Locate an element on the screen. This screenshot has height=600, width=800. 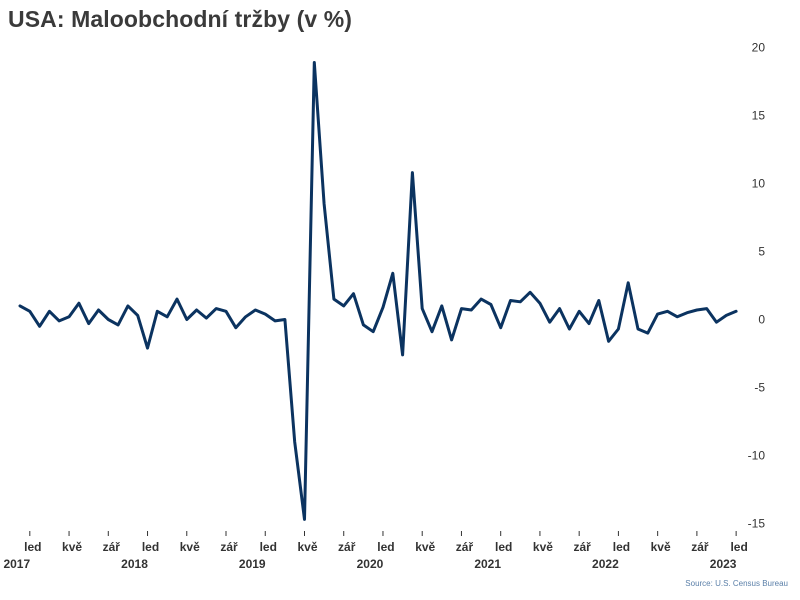
x-year-label: 2018 is located at coordinates (134, 564).